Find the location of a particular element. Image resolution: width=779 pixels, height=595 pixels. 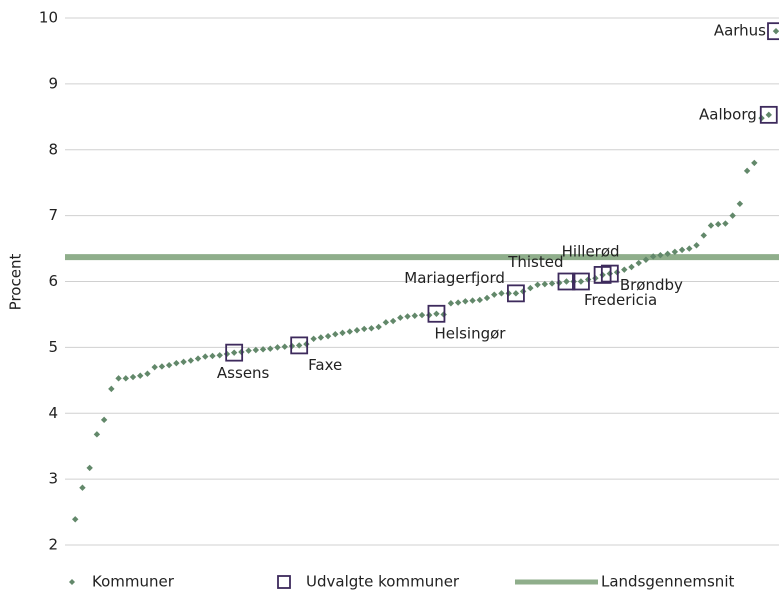

legend-symbol is located at coordinates (72, 582).